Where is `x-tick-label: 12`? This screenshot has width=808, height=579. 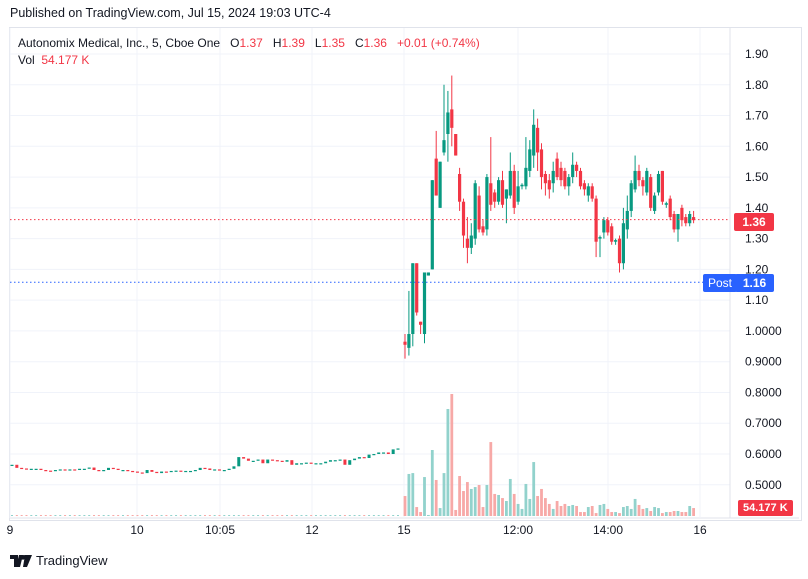 x-tick-label: 12 is located at coordinates (312, 530).